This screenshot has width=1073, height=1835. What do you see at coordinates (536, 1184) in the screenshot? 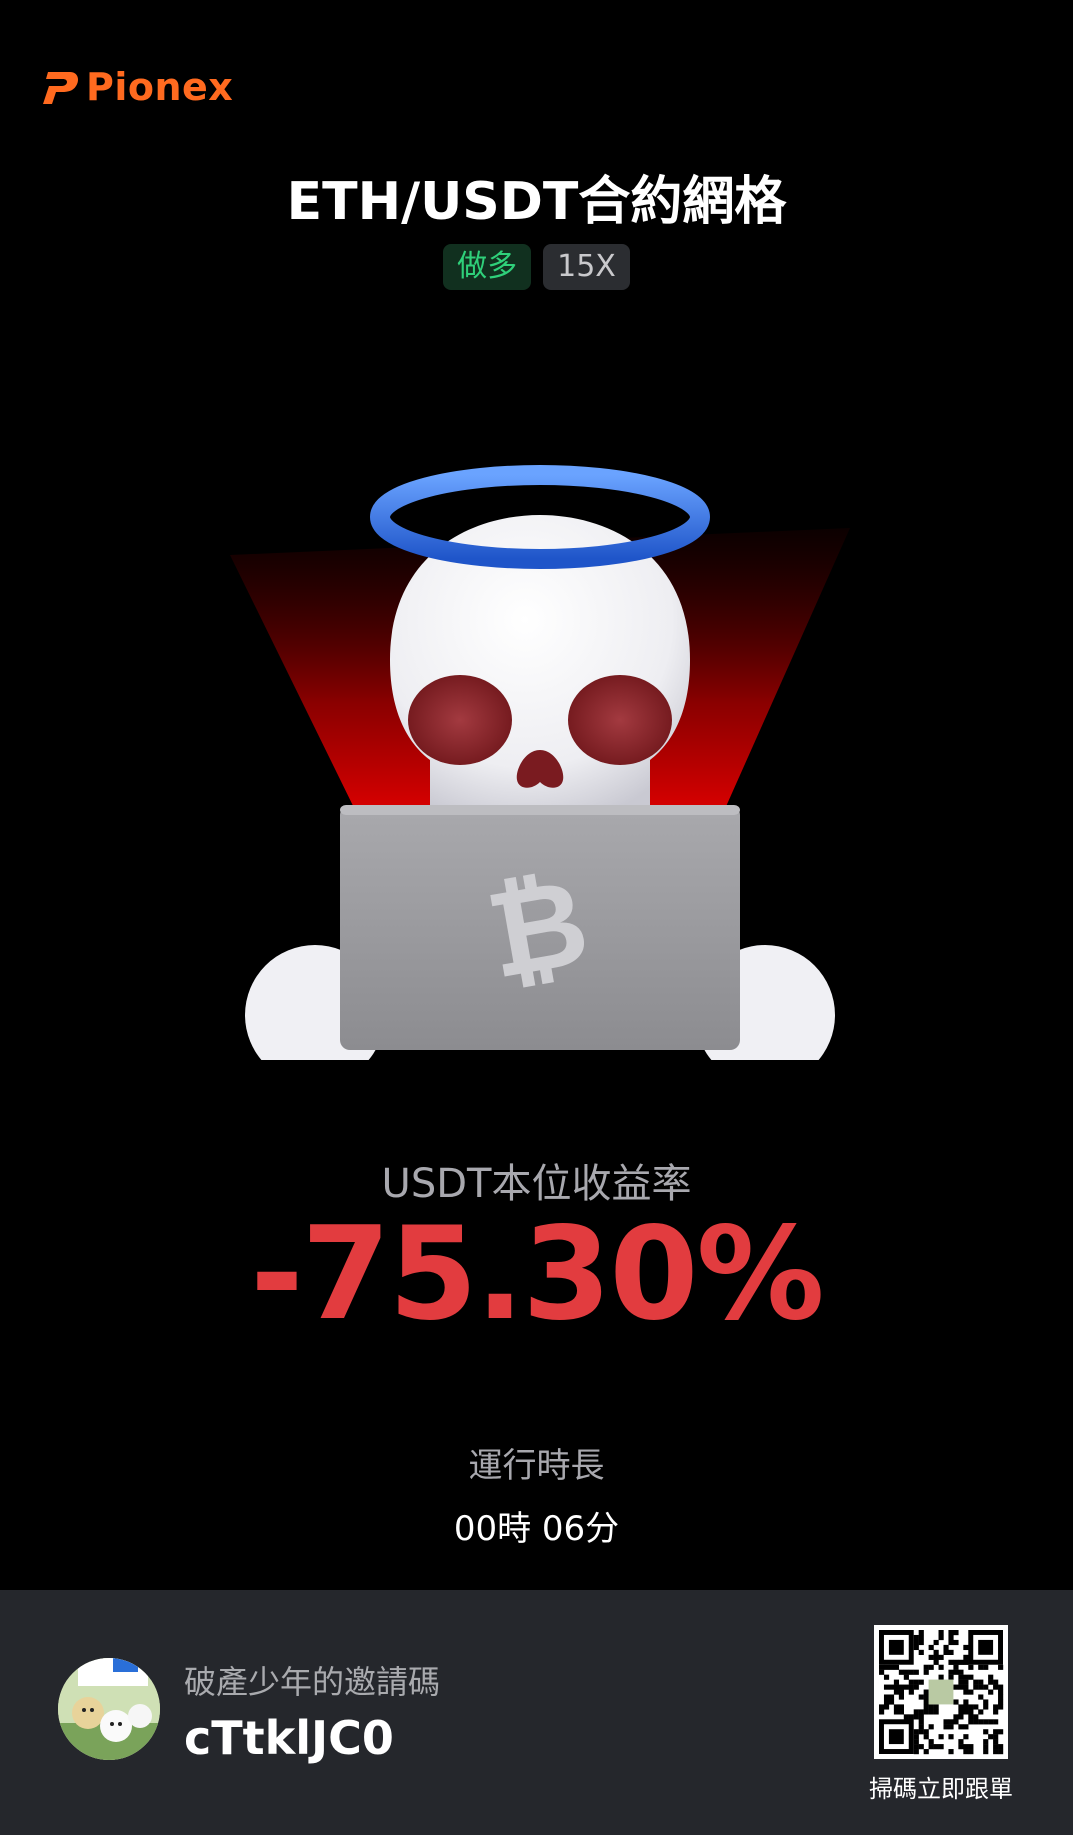
I see `return-label: USDT本位收益率` at bounding box center [536, 1184].